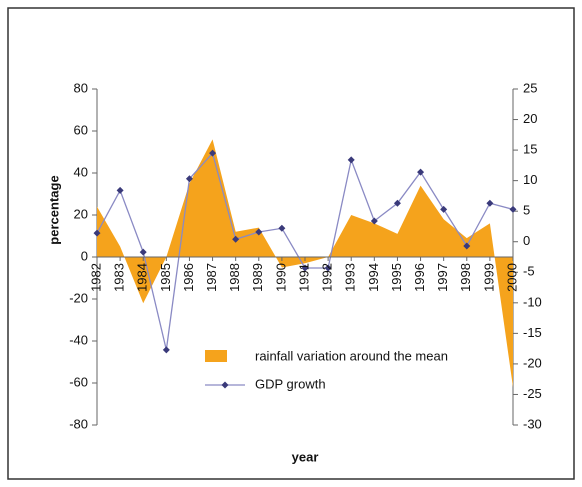 This screenshot has height=487, width=582. What do you see at coordinates (188, 277) in the screenshot?
I see `x-tick-label: 1986` at bounding box center [188, 277].